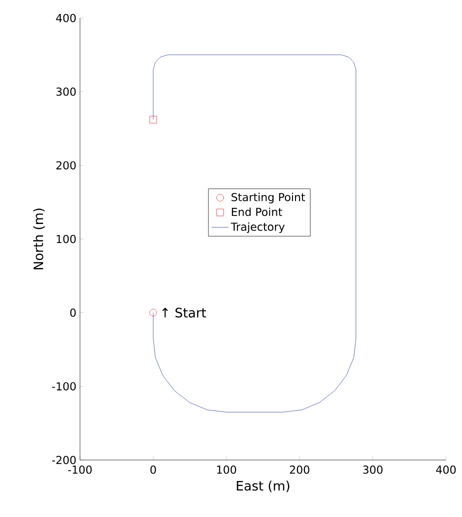 The image size is (462, 517). I want to click on legend-label: Trajectory, so click(257, 227).